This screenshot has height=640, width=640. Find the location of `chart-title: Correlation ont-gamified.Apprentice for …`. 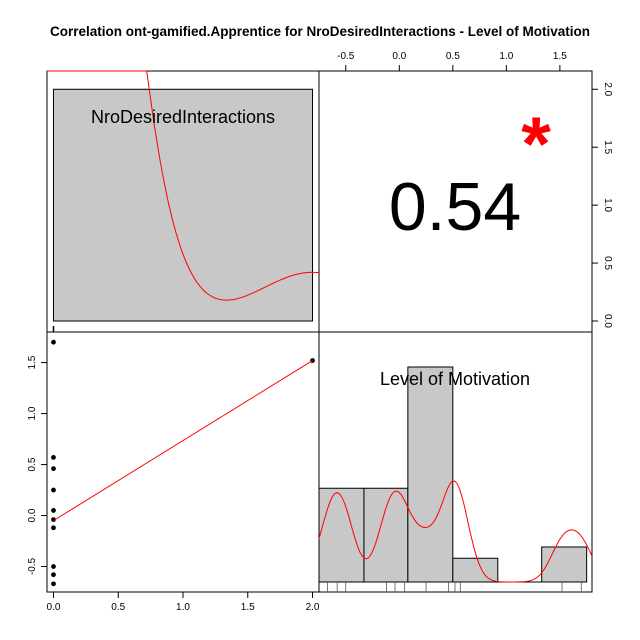

chart-title: Correlation ont-gamified.Apprentice for … is located at coordinates (320, 31).